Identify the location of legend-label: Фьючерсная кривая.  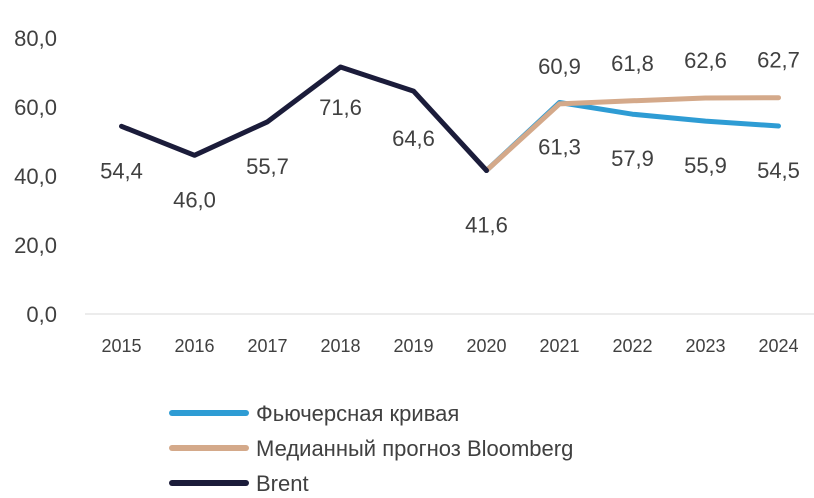
(357, 413).